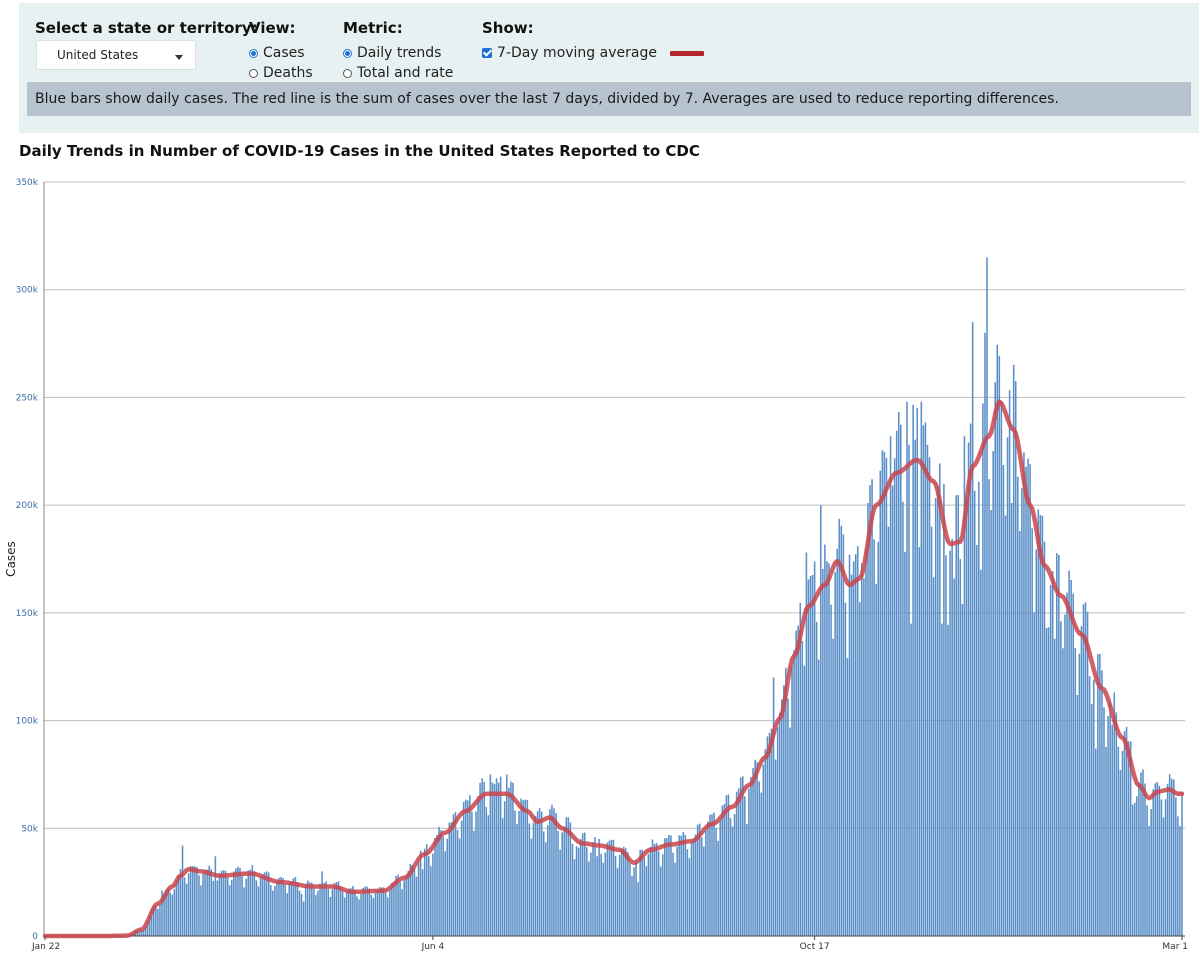 Image resolution: width=1200 pixels, height=960 pixels. I want to click on chevron-down-icon, so click(179, 57).